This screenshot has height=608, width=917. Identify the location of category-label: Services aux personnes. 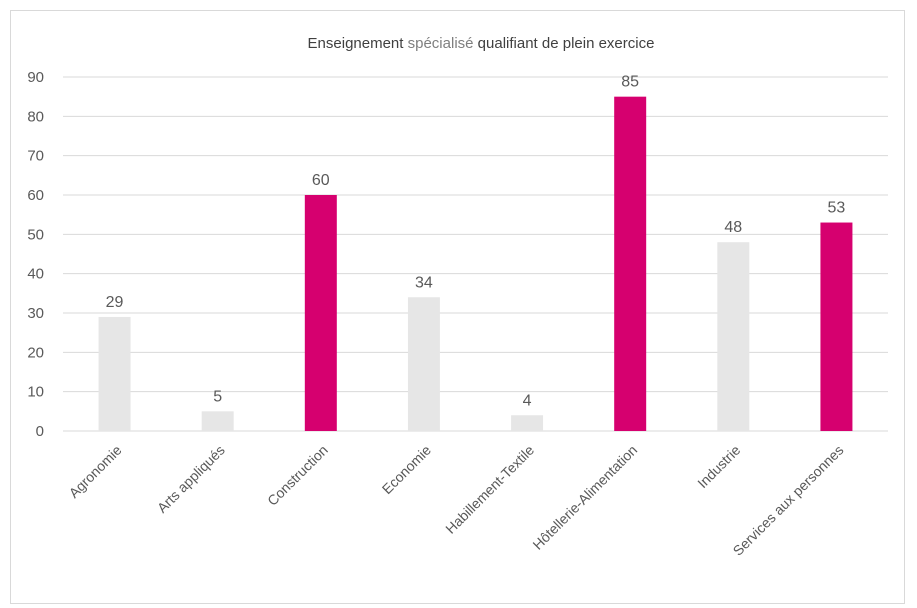
(788, 500).